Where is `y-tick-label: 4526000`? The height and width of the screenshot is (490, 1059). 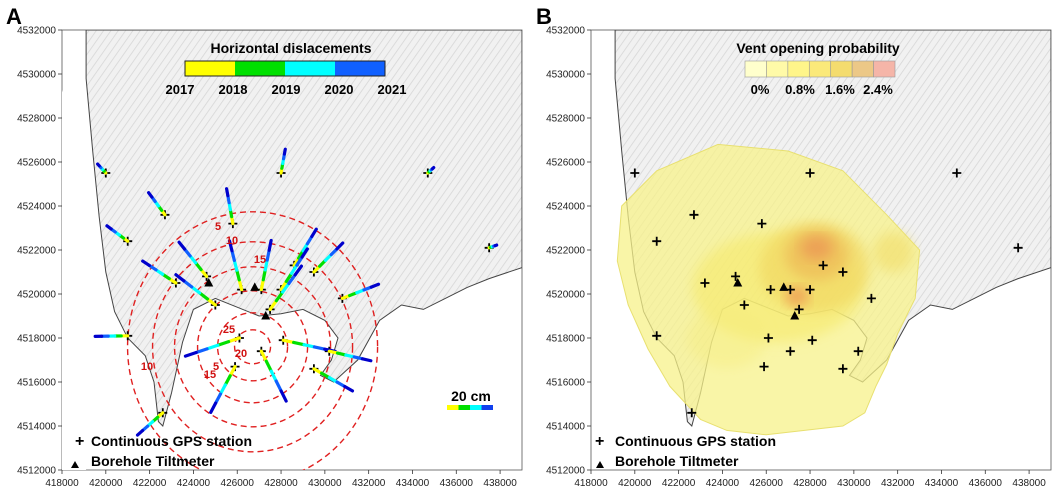 y-tick-label: 4526000 is located at coordinates (36, 163).